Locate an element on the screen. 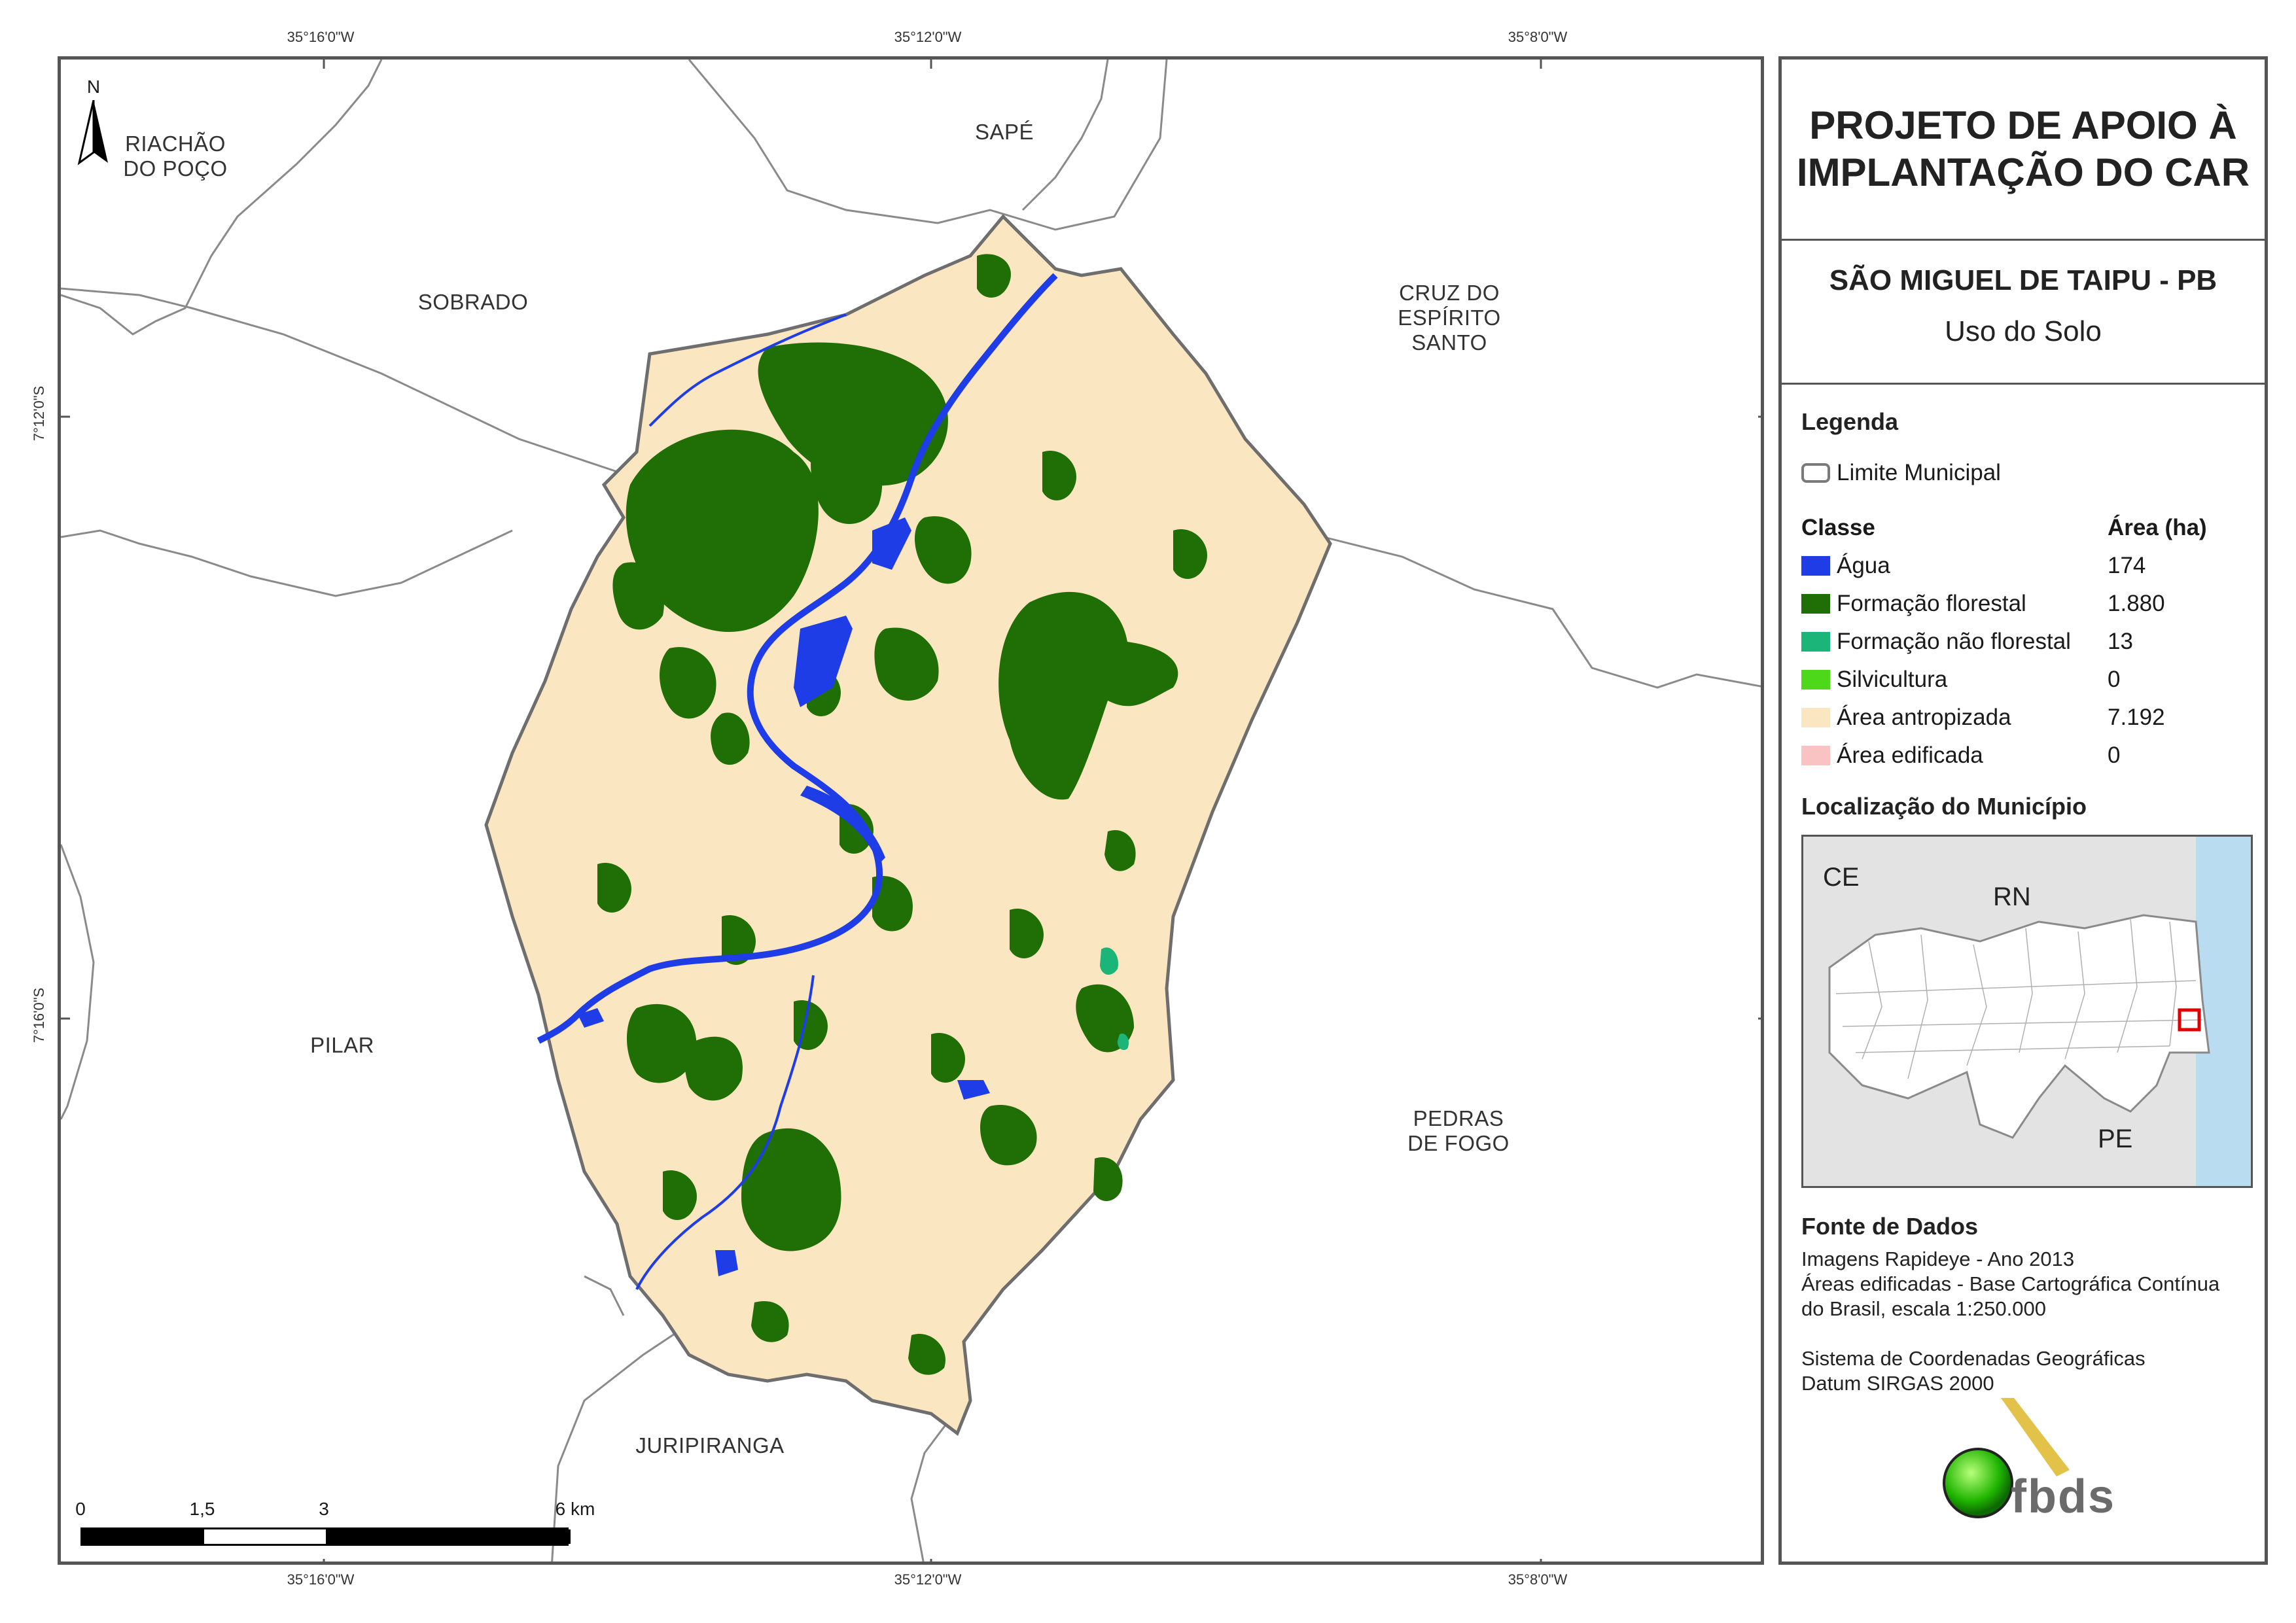 The image size is (2296, 1623). legend-class-row: Formação florestal 1.880 is located at coordinates (2023, 604).